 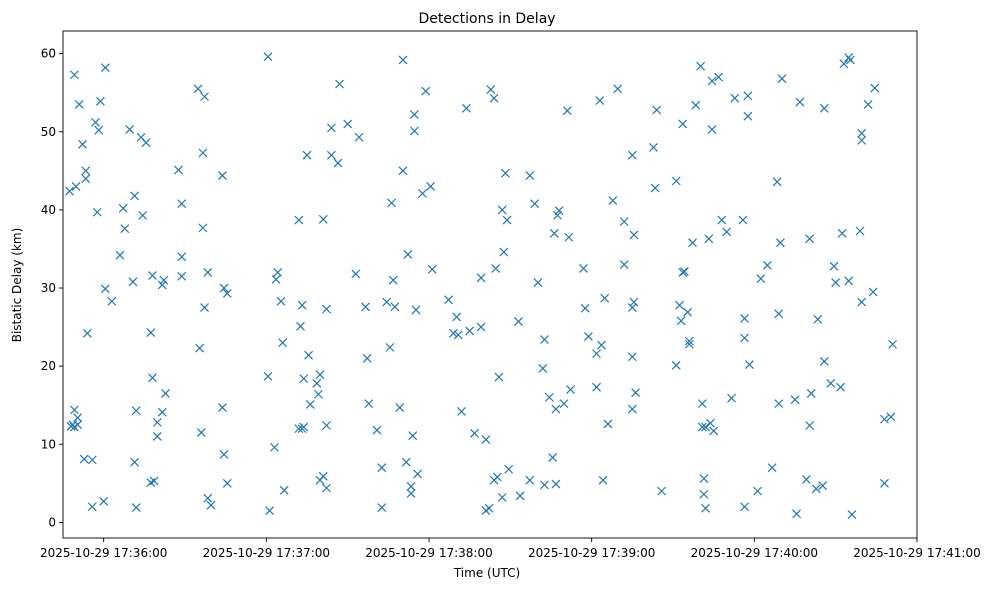 What do you see at coordinates (916, 553) in the screenshot?
I see `x-tick-label: 2025-10-29 17:41:00` at bounding box center [916, 553].